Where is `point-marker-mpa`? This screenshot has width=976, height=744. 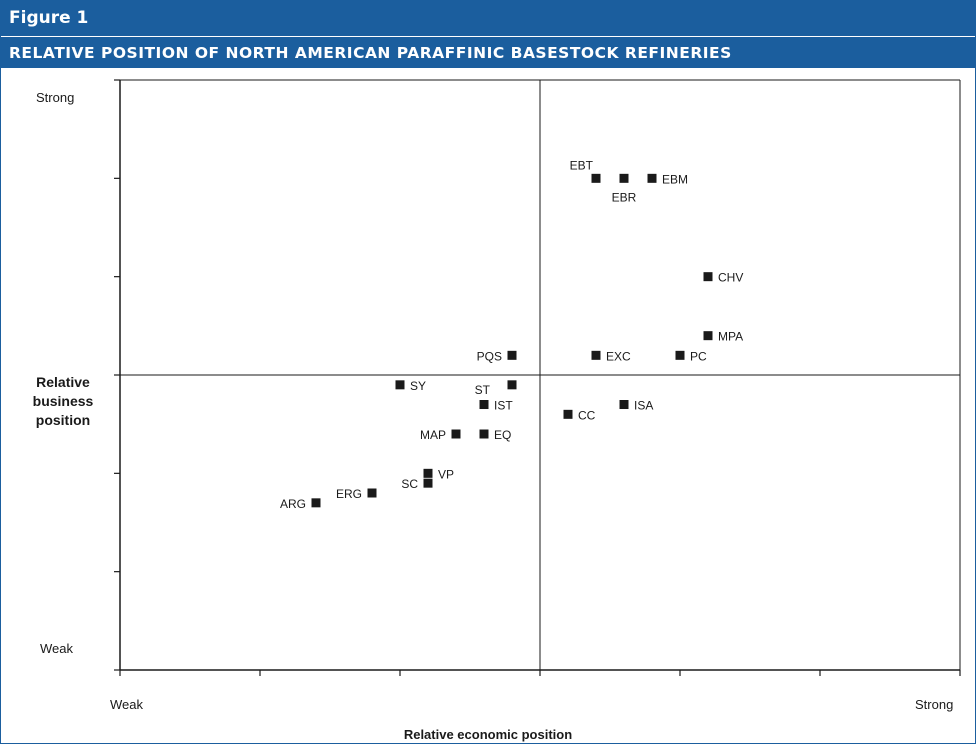 point-marker-mpa is located at coordinates (708, 336).